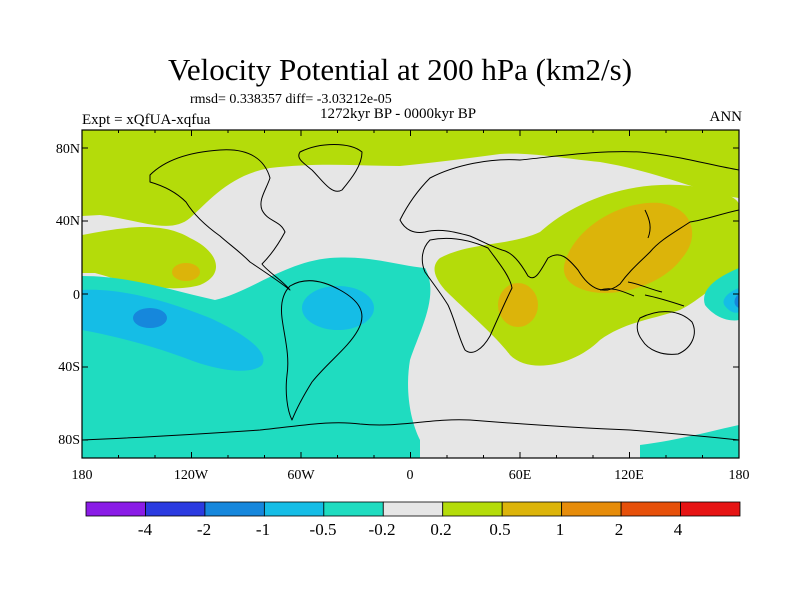 This screenshot has width=800, height=600. I want to click on lat-label-80s: 80S, so click(69, 440).